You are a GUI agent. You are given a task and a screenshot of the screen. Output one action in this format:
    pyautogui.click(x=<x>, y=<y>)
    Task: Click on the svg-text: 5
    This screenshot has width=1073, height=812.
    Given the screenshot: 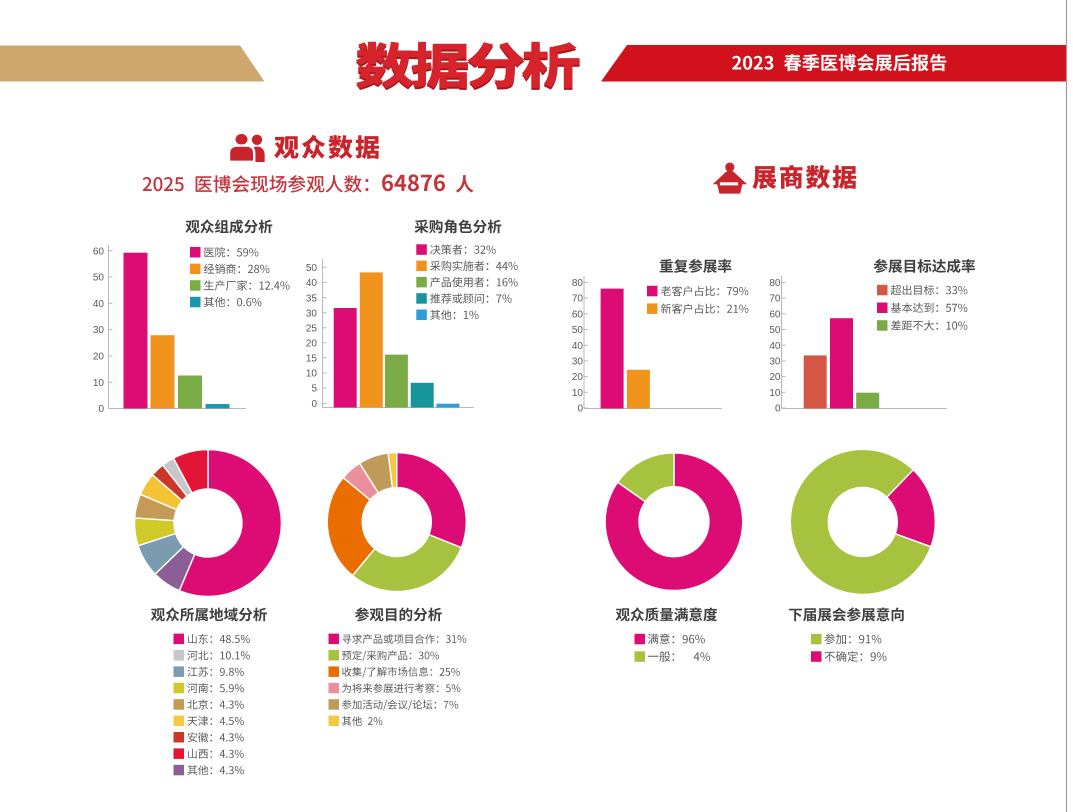 What is the action you would take?
    pyautogui.click(x=314, y=389)
    